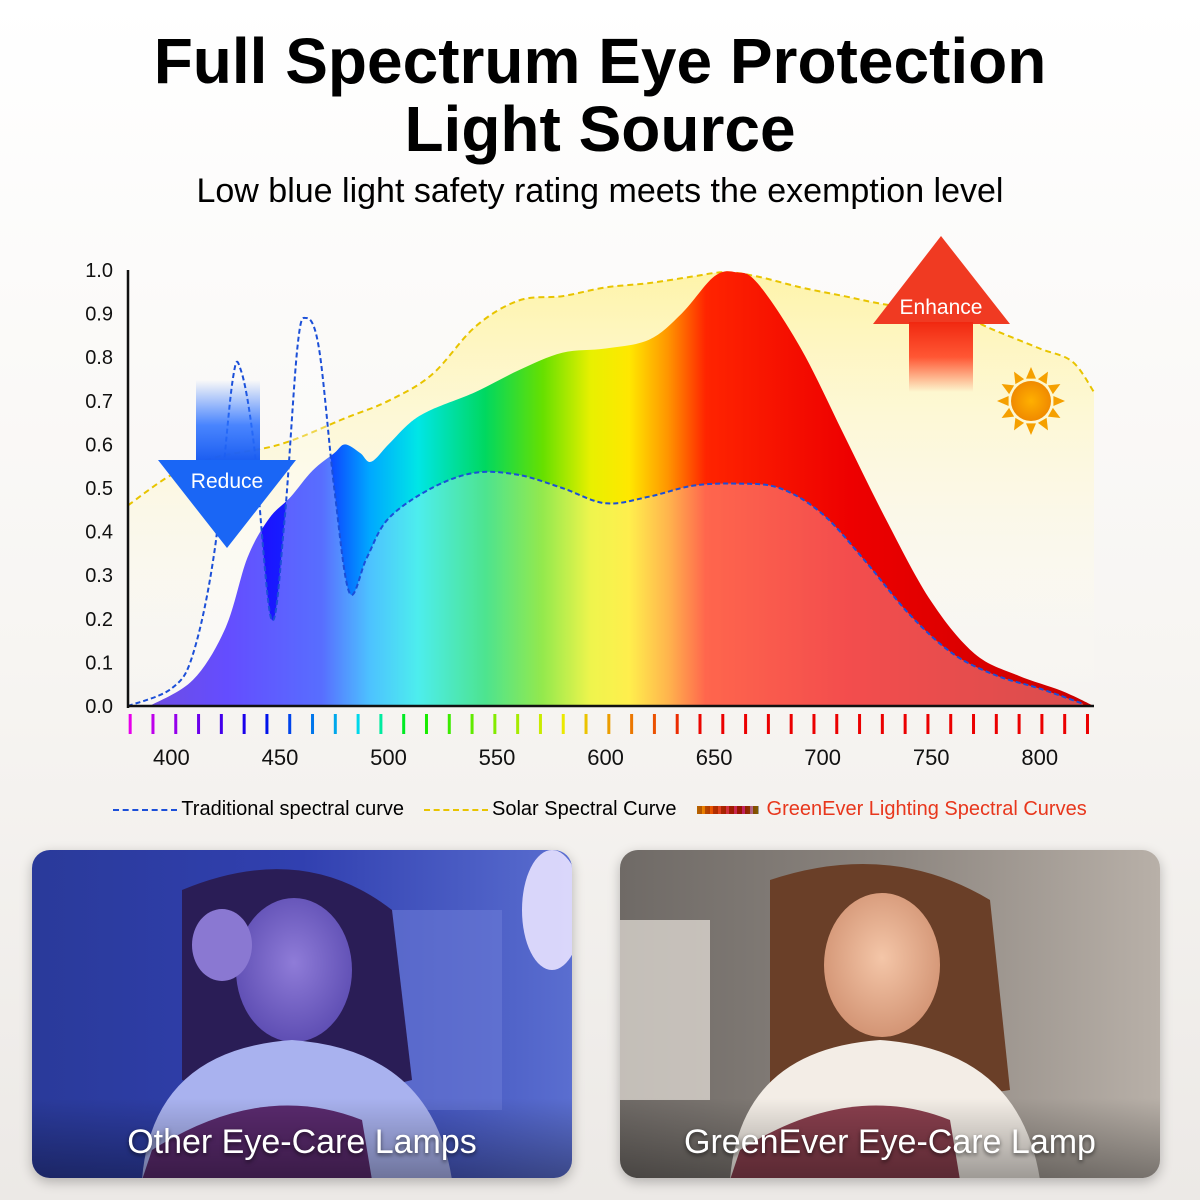 Image resolution: width=1200 pixels, height=1200 pixels. What do you see at coordinates (302, 1142) in the screenshot?
I see `caption-other-lamps: Other Eye-Care Lamps` at bounding box center [302, 1142].